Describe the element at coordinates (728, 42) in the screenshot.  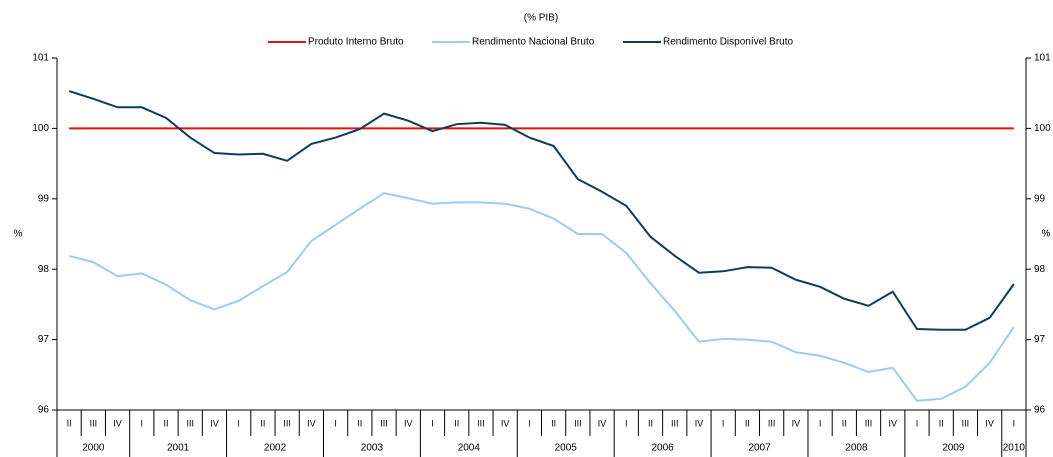
I see `legend-label: Rendimento Disponível Bruto` at that location.